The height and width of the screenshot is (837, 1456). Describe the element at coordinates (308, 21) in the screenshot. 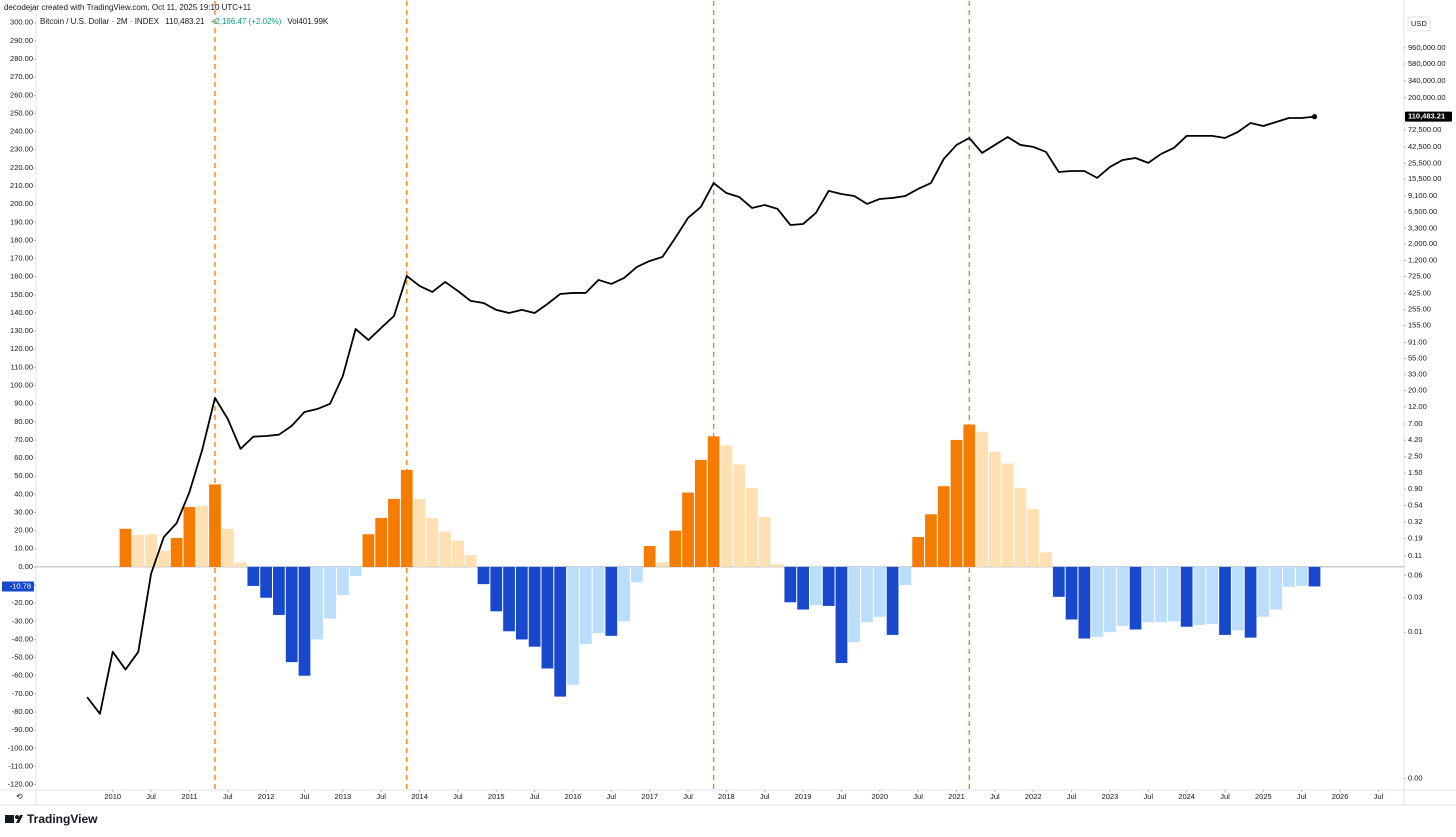

I see `volume: Vol401.99K` at that location.